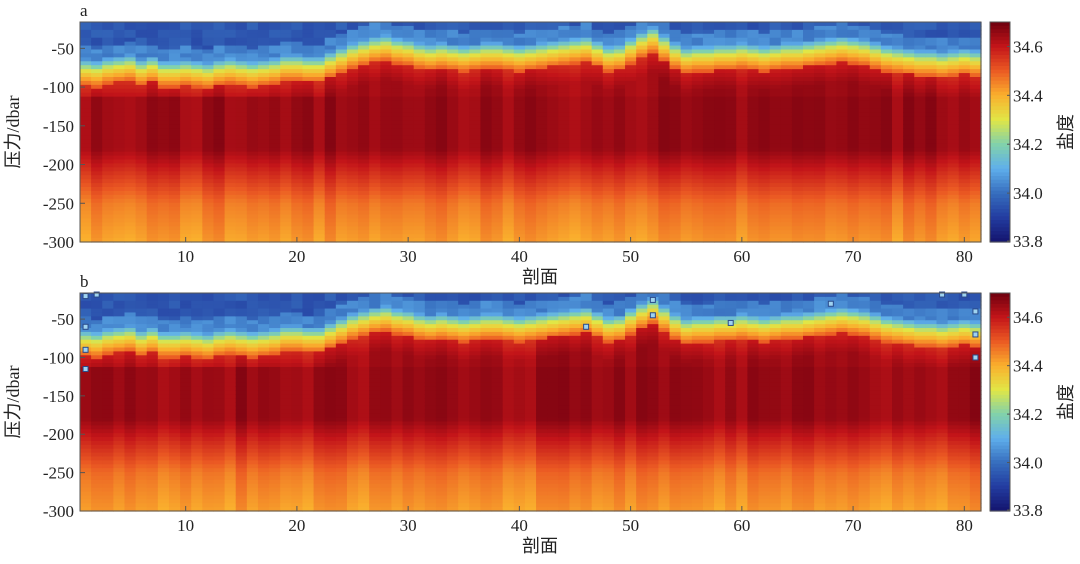  I want to click on colorbar-tick-label: 33.8, so click(1028, 241).